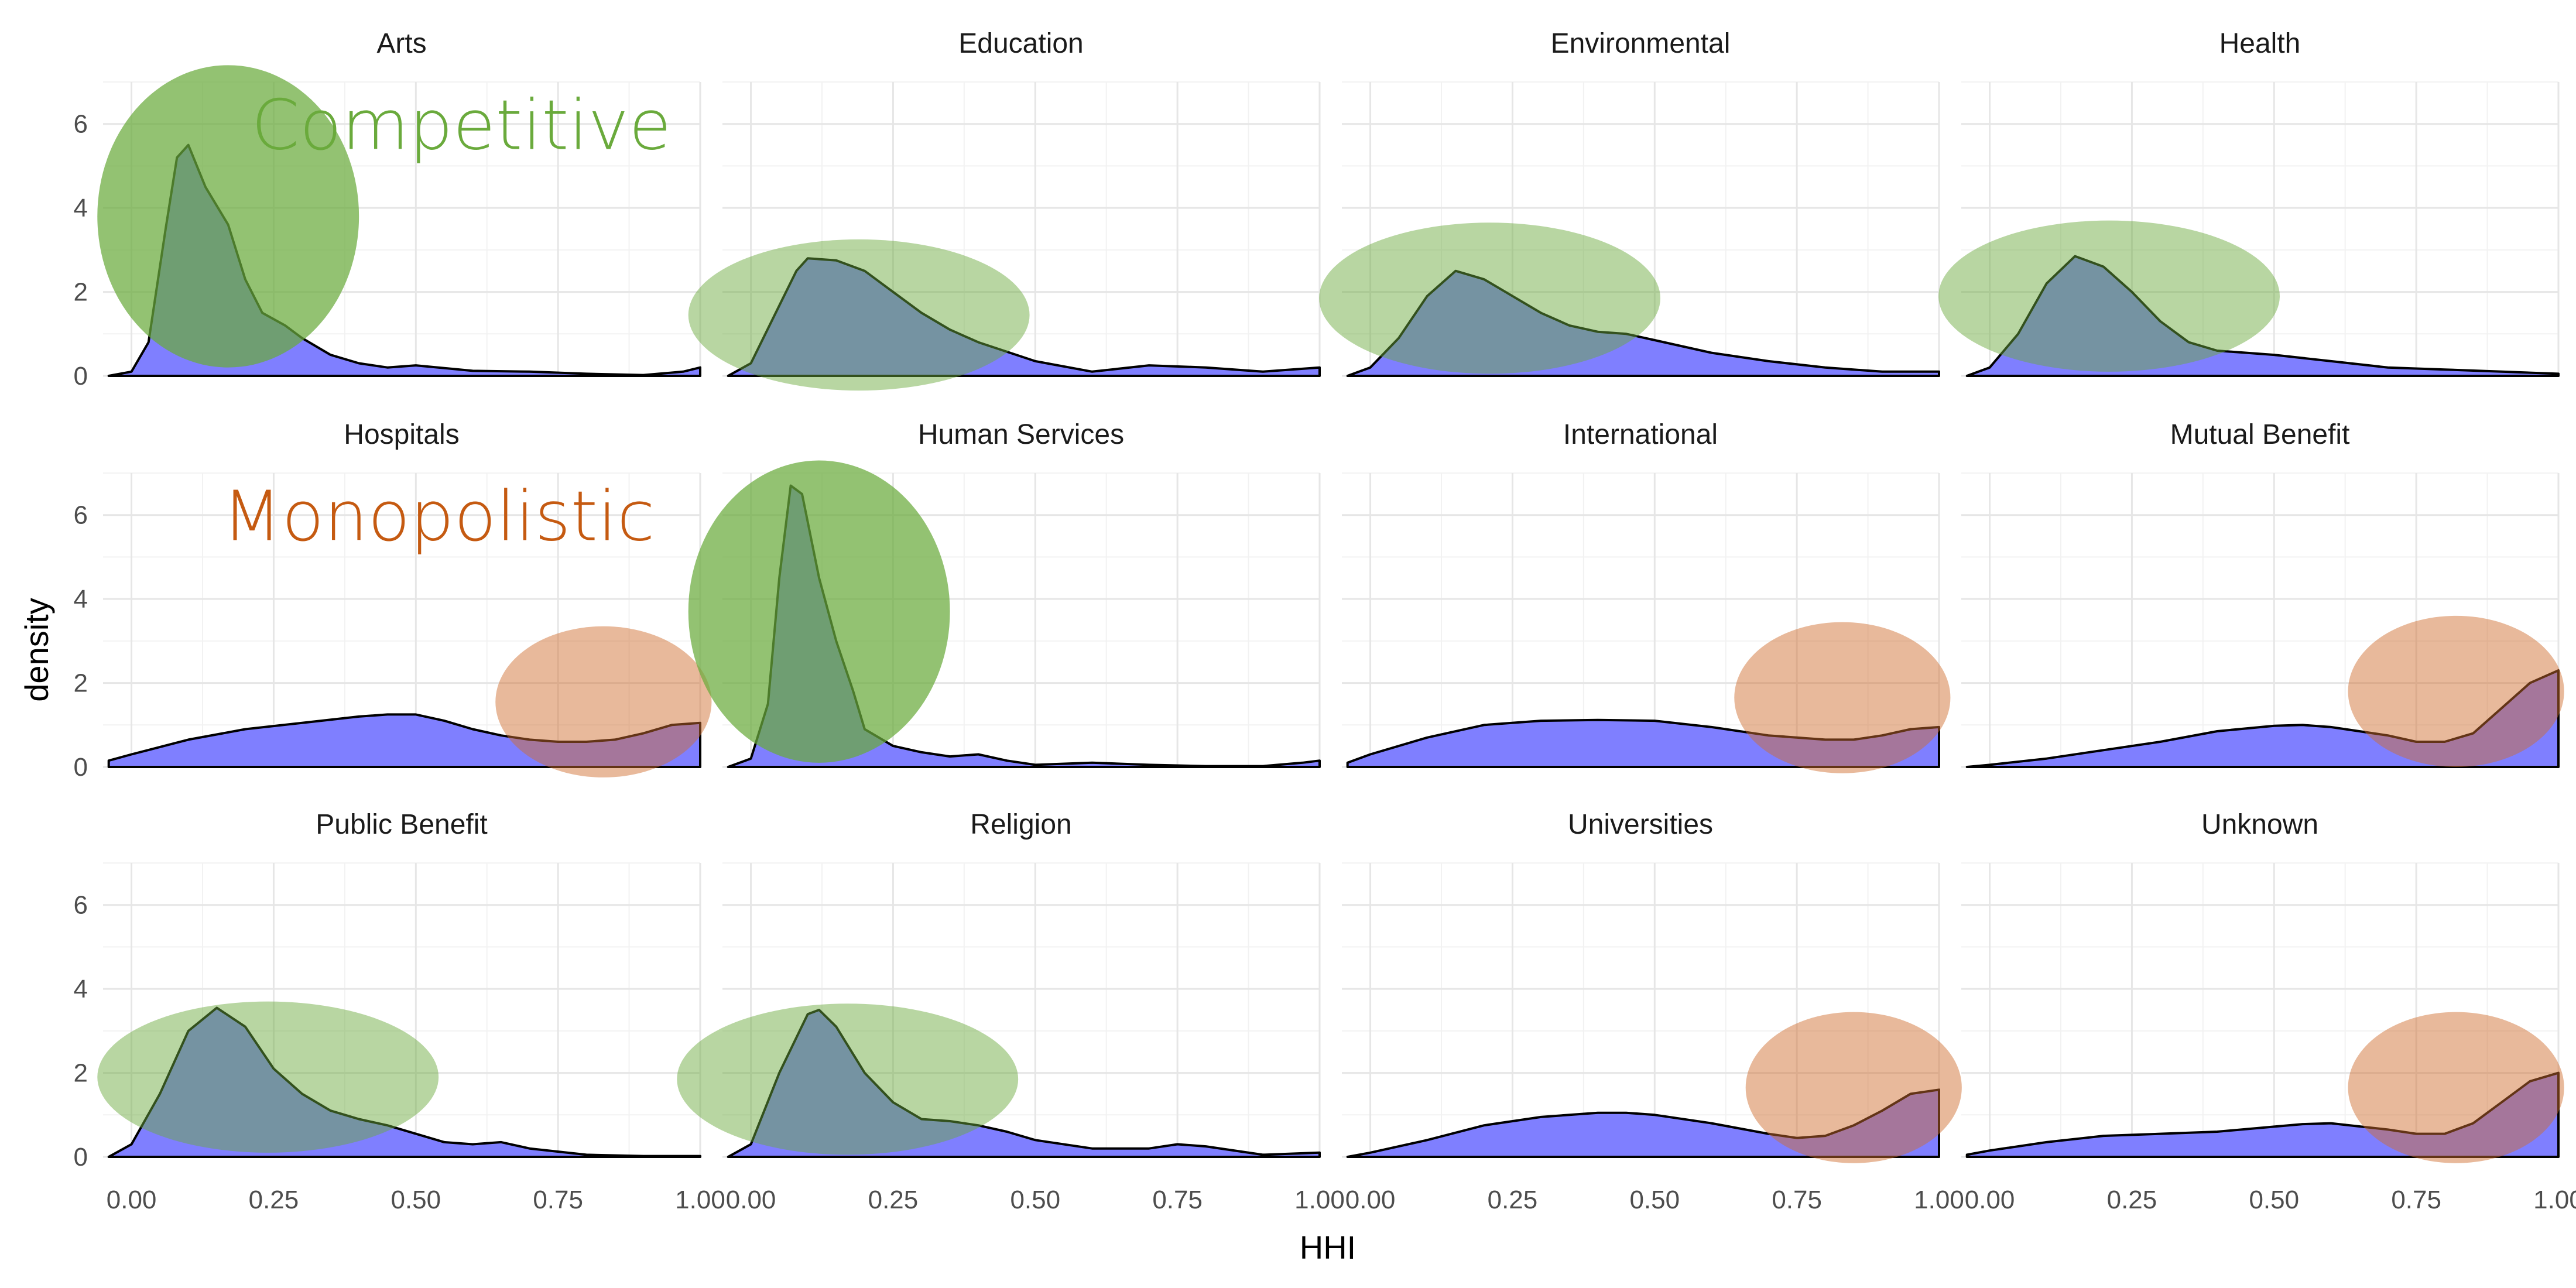 The width and height of the screenshot is (2576, 1288). Describe the element at coordinates (1853, 1087) in the screenshot. I see `highlight-ellipse-monopolistic-universities` at that location.